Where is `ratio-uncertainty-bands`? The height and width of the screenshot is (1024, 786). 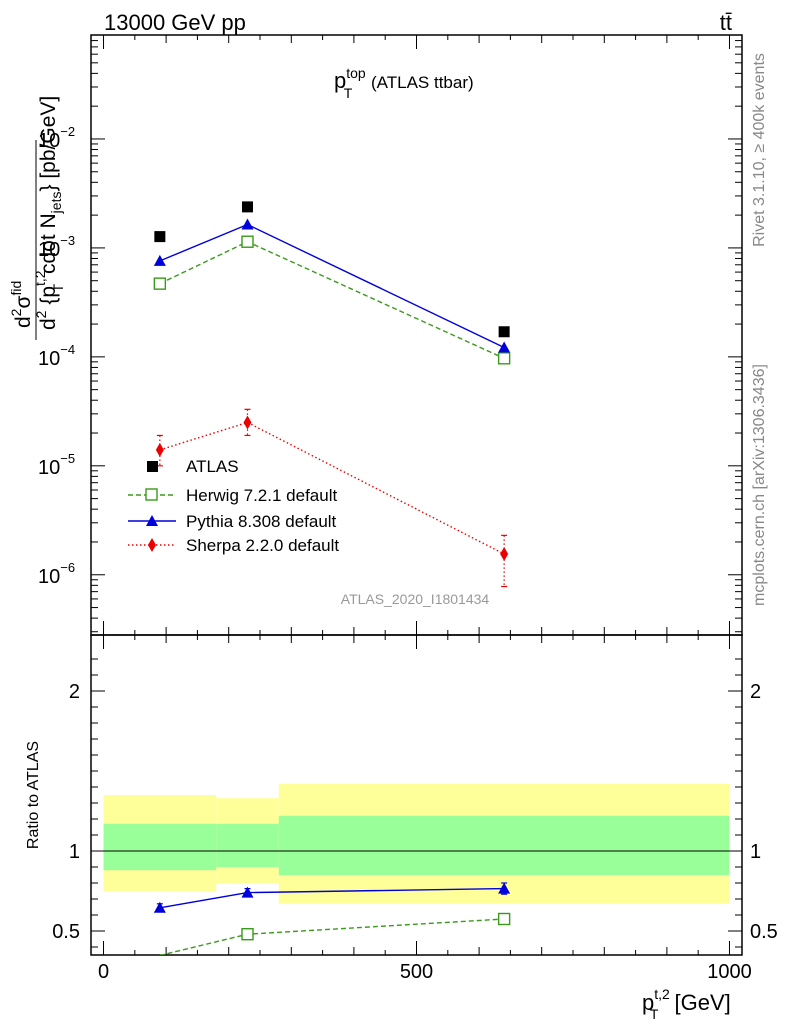 ratio-uncertainty-bands is located at coordinates (416, 843).